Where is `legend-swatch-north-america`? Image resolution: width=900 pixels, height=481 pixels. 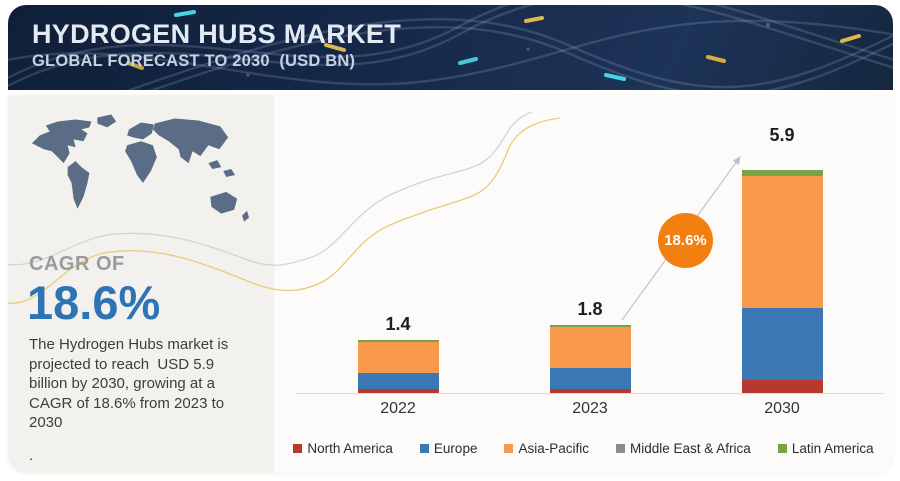
legend-swatch-north-america is located at coordinates (298, 448).